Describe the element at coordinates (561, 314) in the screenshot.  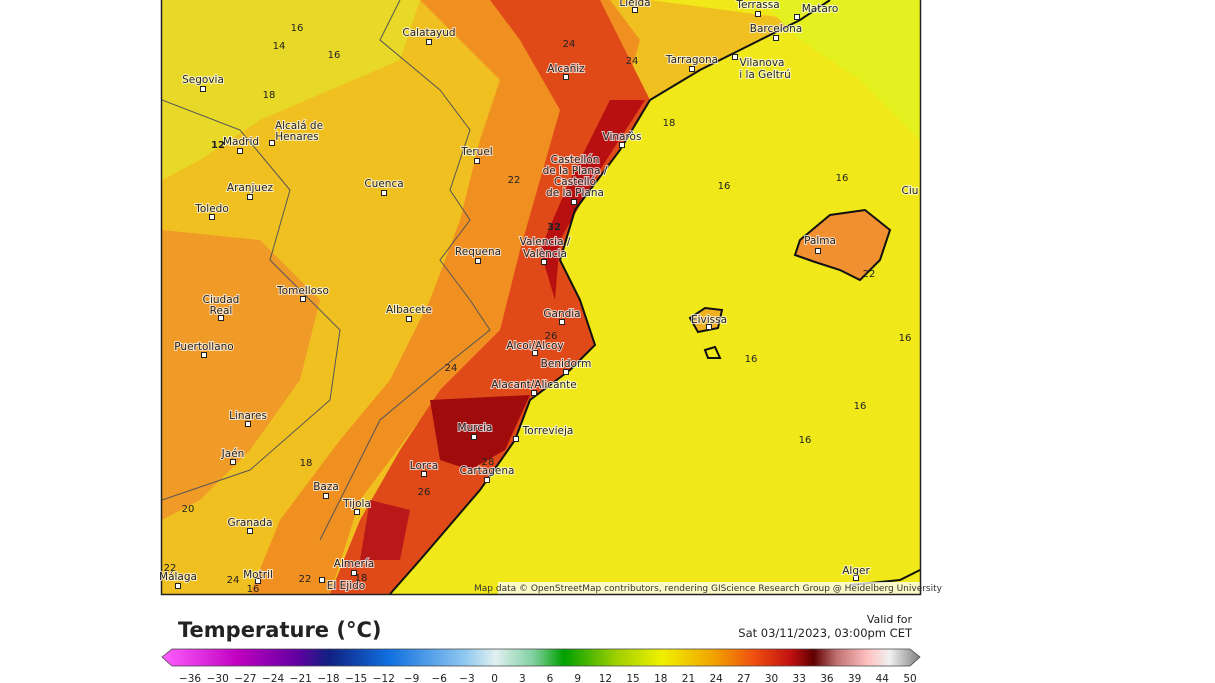
I see `city-label: Gandia` at that location.